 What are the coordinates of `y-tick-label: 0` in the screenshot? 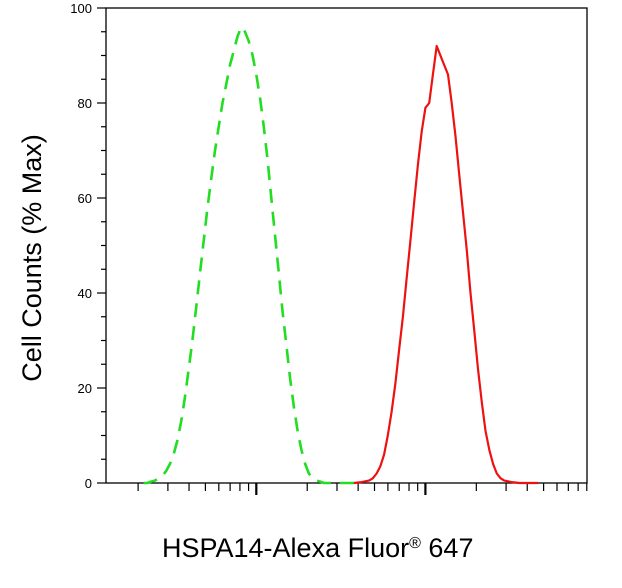 It's located at (88, 483).